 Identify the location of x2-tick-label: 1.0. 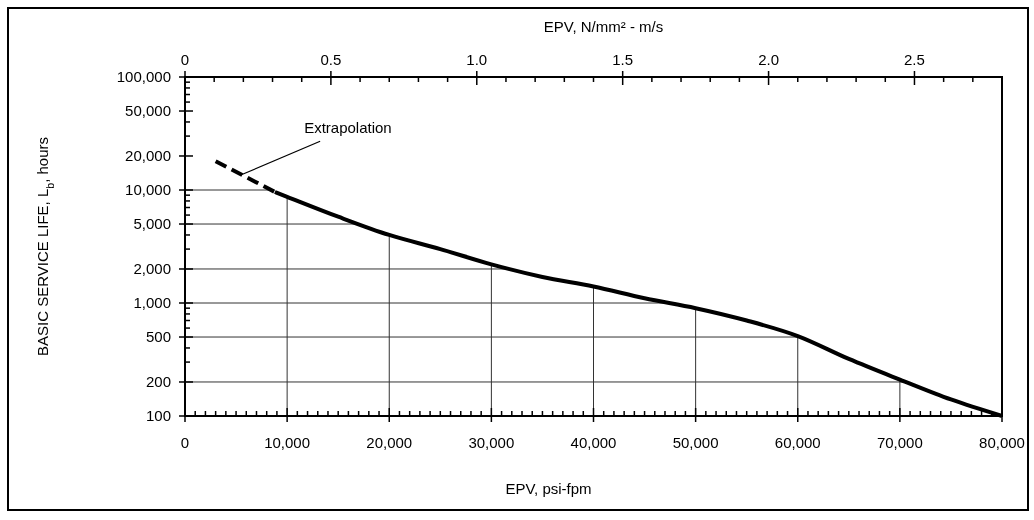
(477, 59).